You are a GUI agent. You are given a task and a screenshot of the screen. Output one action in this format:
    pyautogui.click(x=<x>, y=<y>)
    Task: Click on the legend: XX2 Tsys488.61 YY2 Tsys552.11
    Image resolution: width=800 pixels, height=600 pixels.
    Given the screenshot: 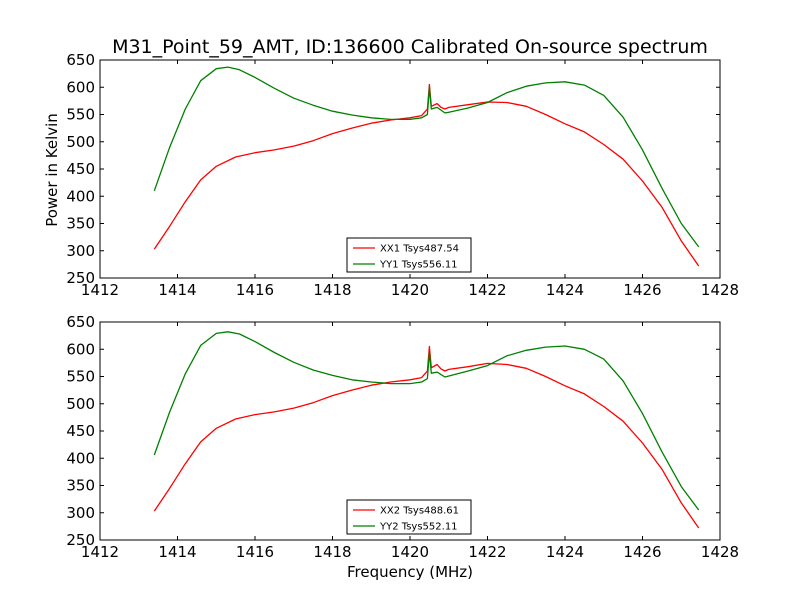 What is the action you would take?
    pyautogui.click(x=409, y=517)
    